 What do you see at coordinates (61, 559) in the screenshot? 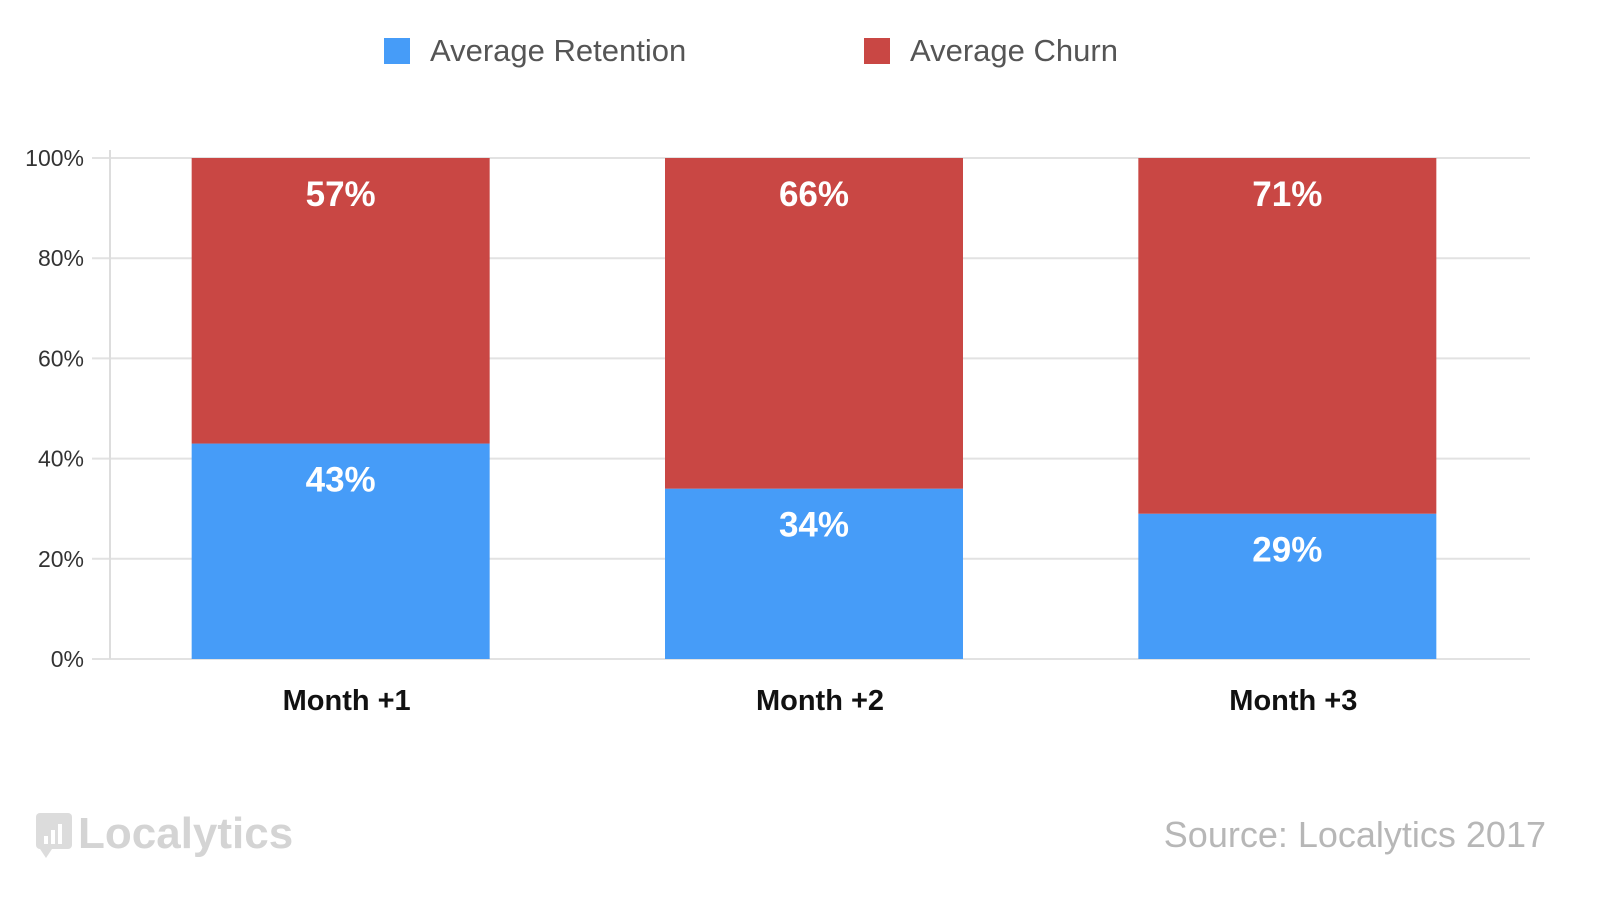
I see `y-tick-label: 20%` at bounding box center [61, 559].